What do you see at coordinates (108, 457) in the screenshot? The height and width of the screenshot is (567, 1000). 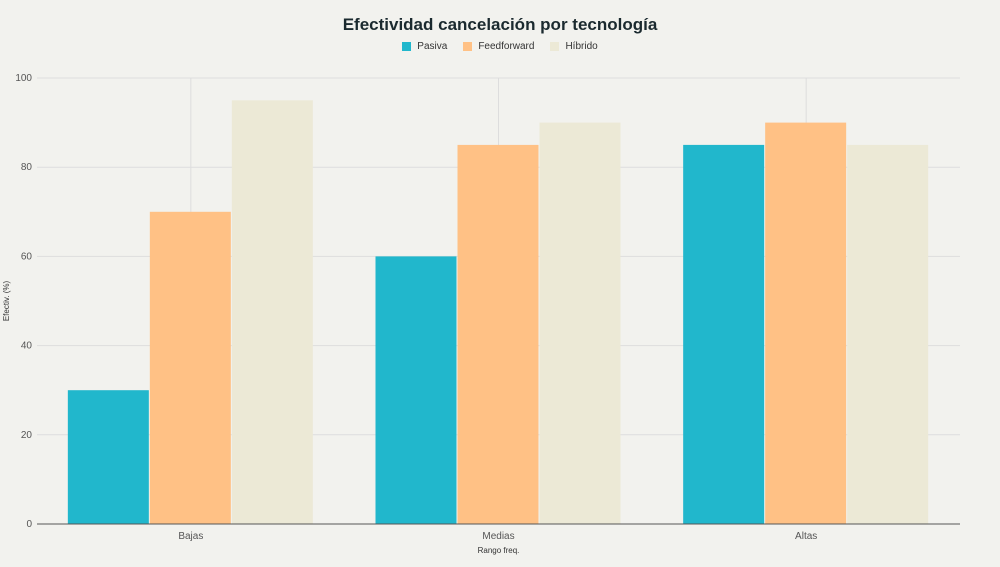 I see `bar-pasiva-bajas` at bounding box center [108, 457].